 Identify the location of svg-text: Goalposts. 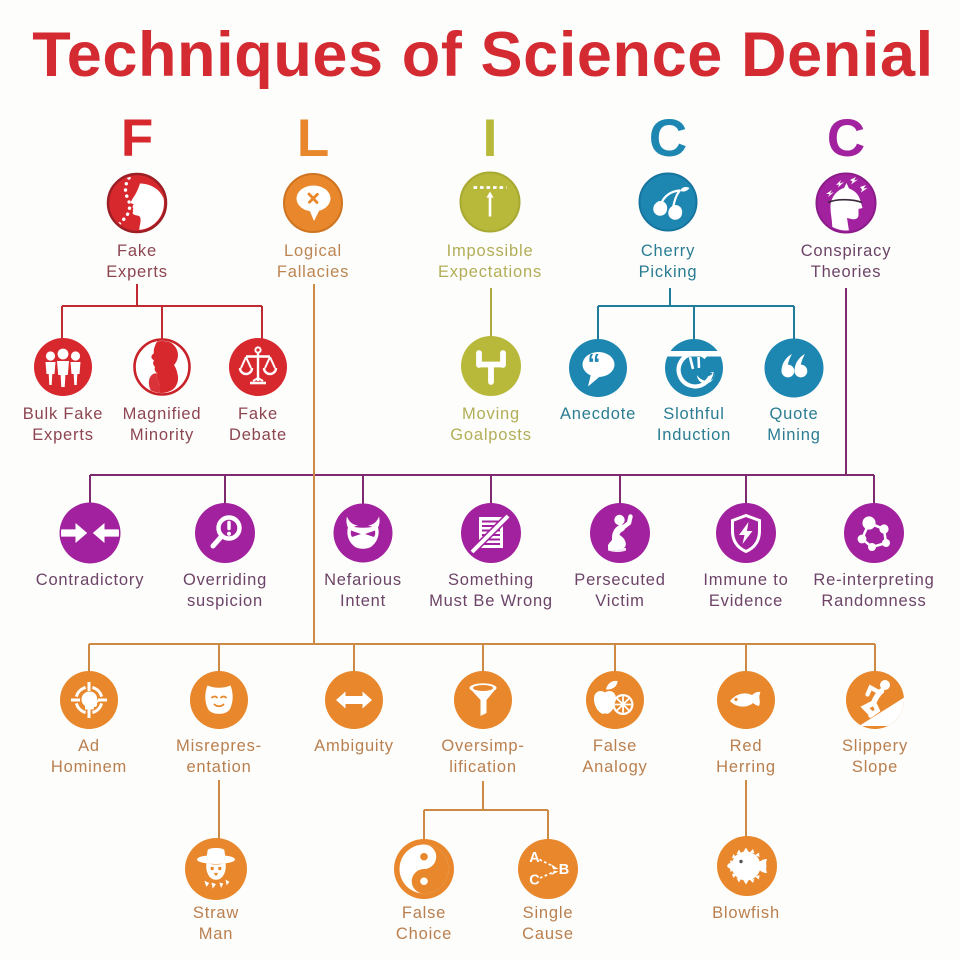
(491, 435).